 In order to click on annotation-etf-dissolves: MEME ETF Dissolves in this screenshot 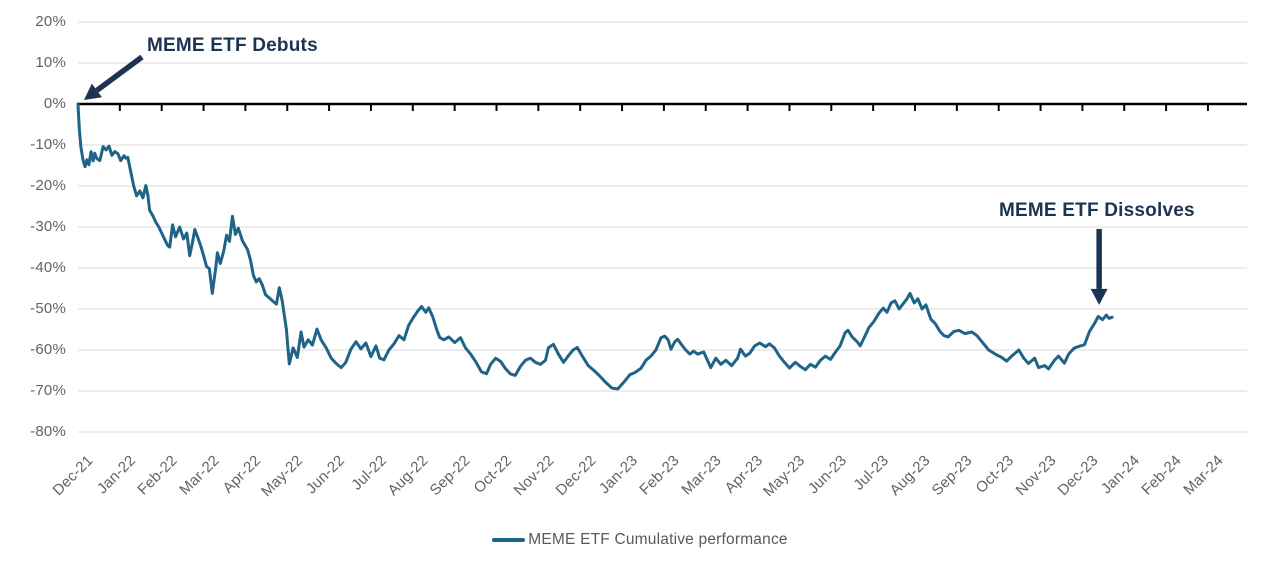, I will do `click(1097, 210)`.